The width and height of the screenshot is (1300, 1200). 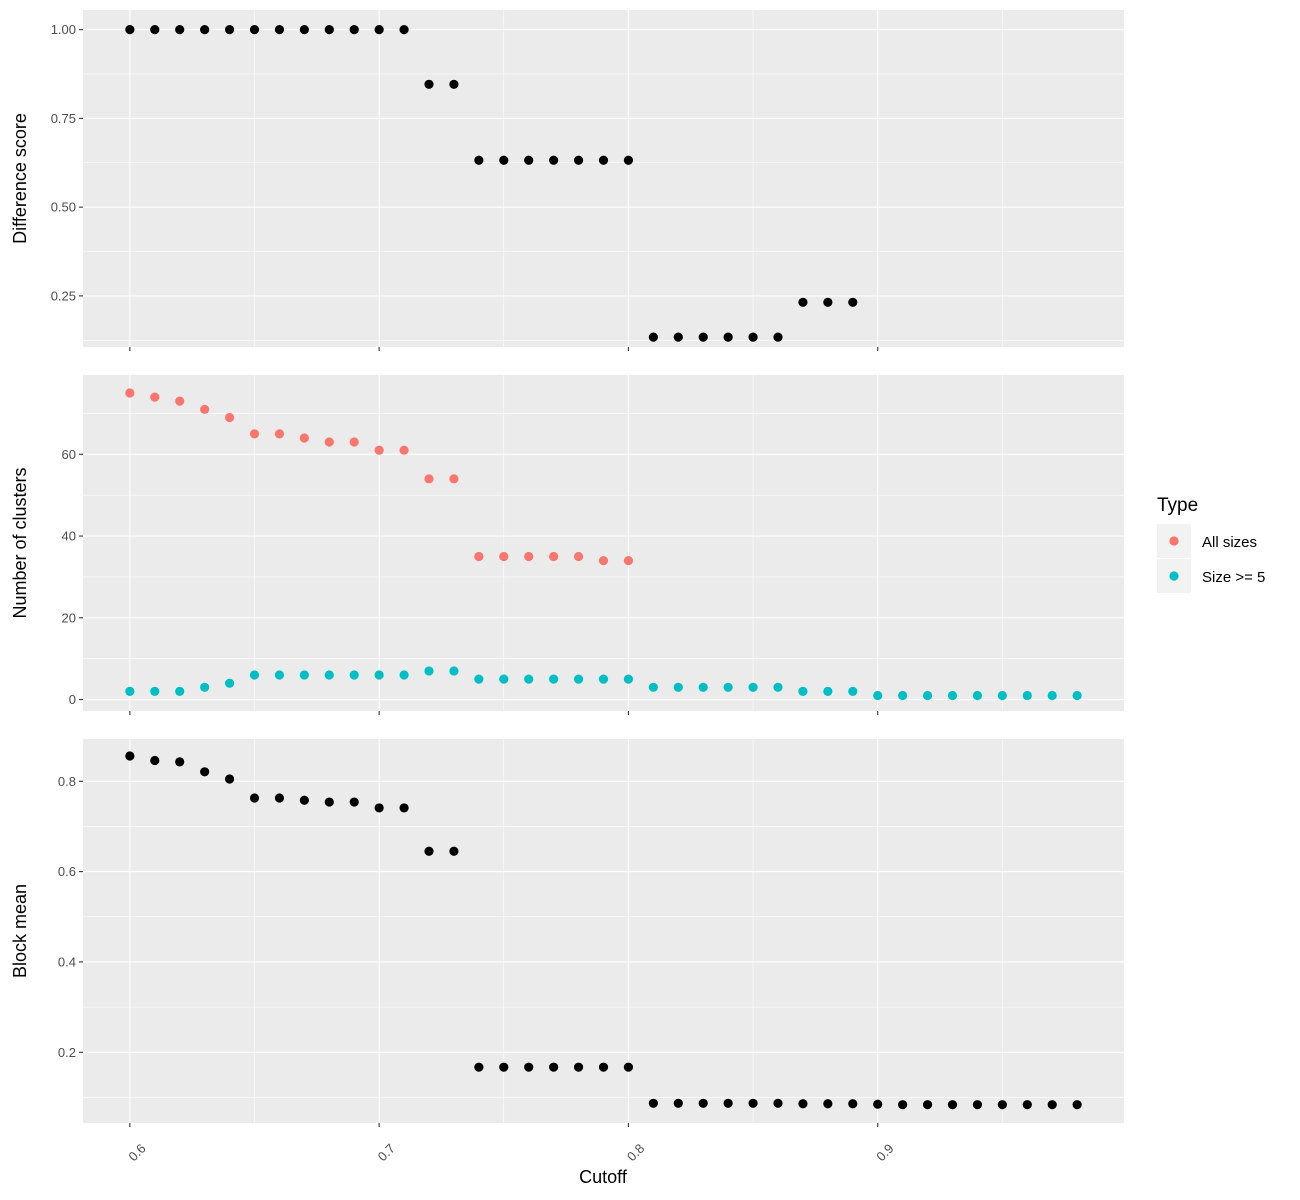 I want to click on y-tick-label: 0.75, so click(x=63, y=118).